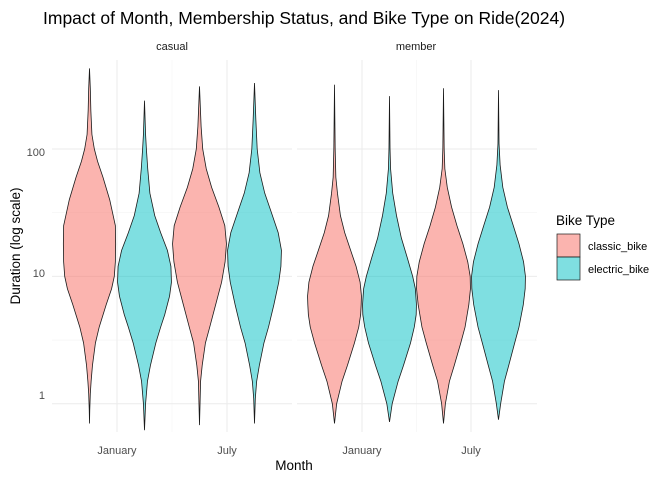 This screenshot has height=480, width=672. Describe the element at coordinates (39, 274) in the screenshot. I see `y-tick-label-10: 10` at that location.